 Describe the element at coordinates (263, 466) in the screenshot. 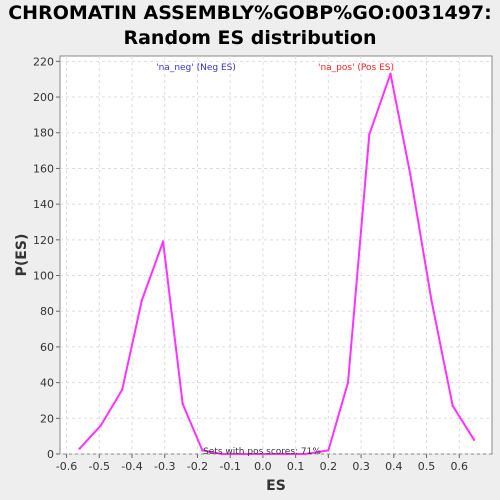

I see `x-tick-label: 0.0` at that location.